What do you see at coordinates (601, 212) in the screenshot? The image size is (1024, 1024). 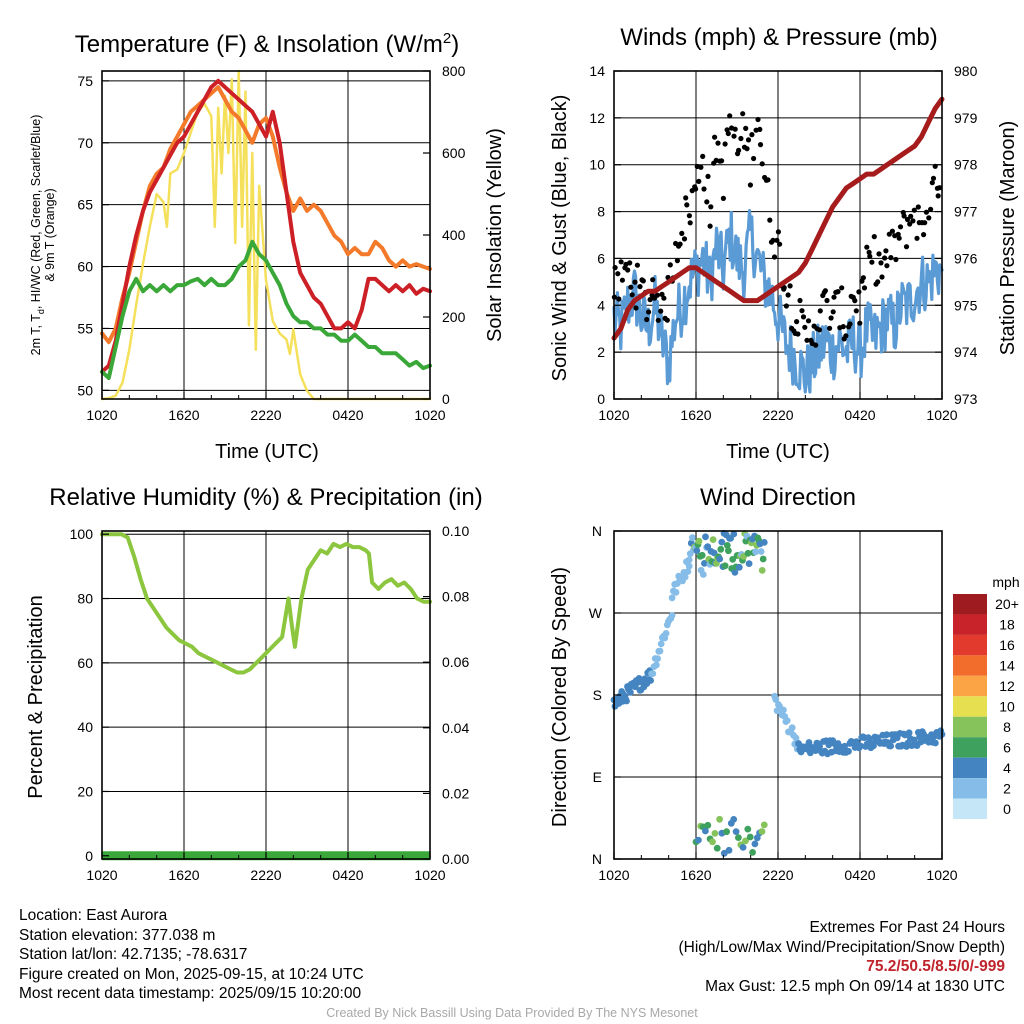 I see `y-tick-label: 8` at bounding box center [601, 212].